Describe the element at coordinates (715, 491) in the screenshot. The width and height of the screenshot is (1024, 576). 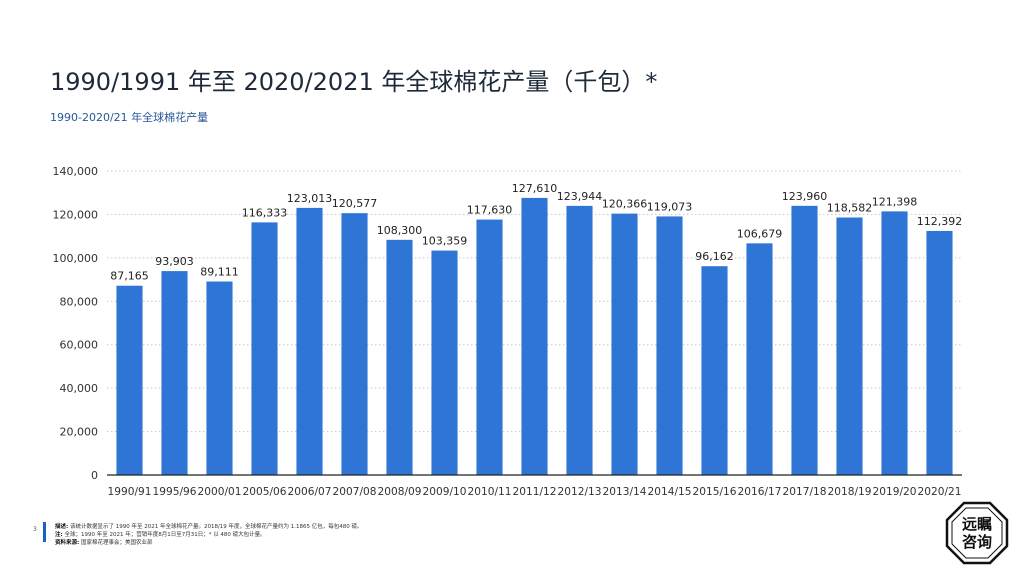
I see `x-tick-label: 2015/16` at that location.